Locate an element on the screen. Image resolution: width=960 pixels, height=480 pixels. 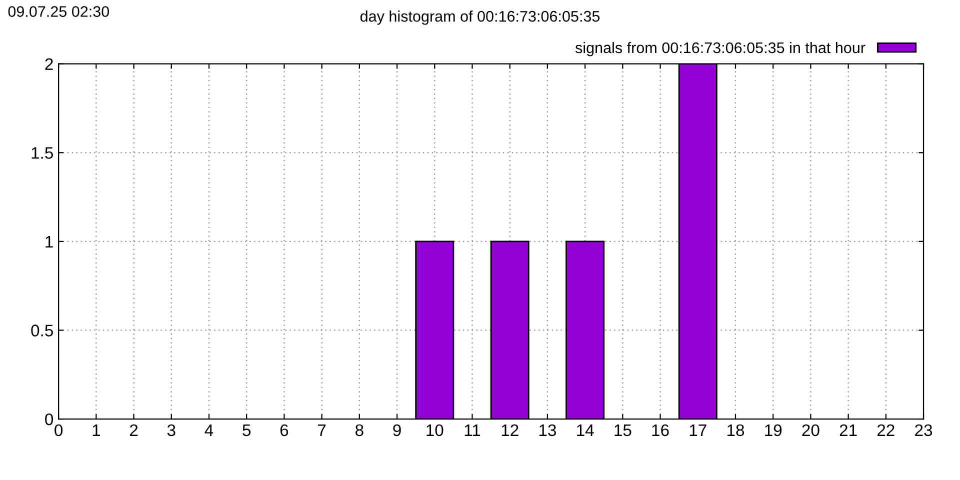
y-tick-label: 1.5 is located at coordinates (42, 153).